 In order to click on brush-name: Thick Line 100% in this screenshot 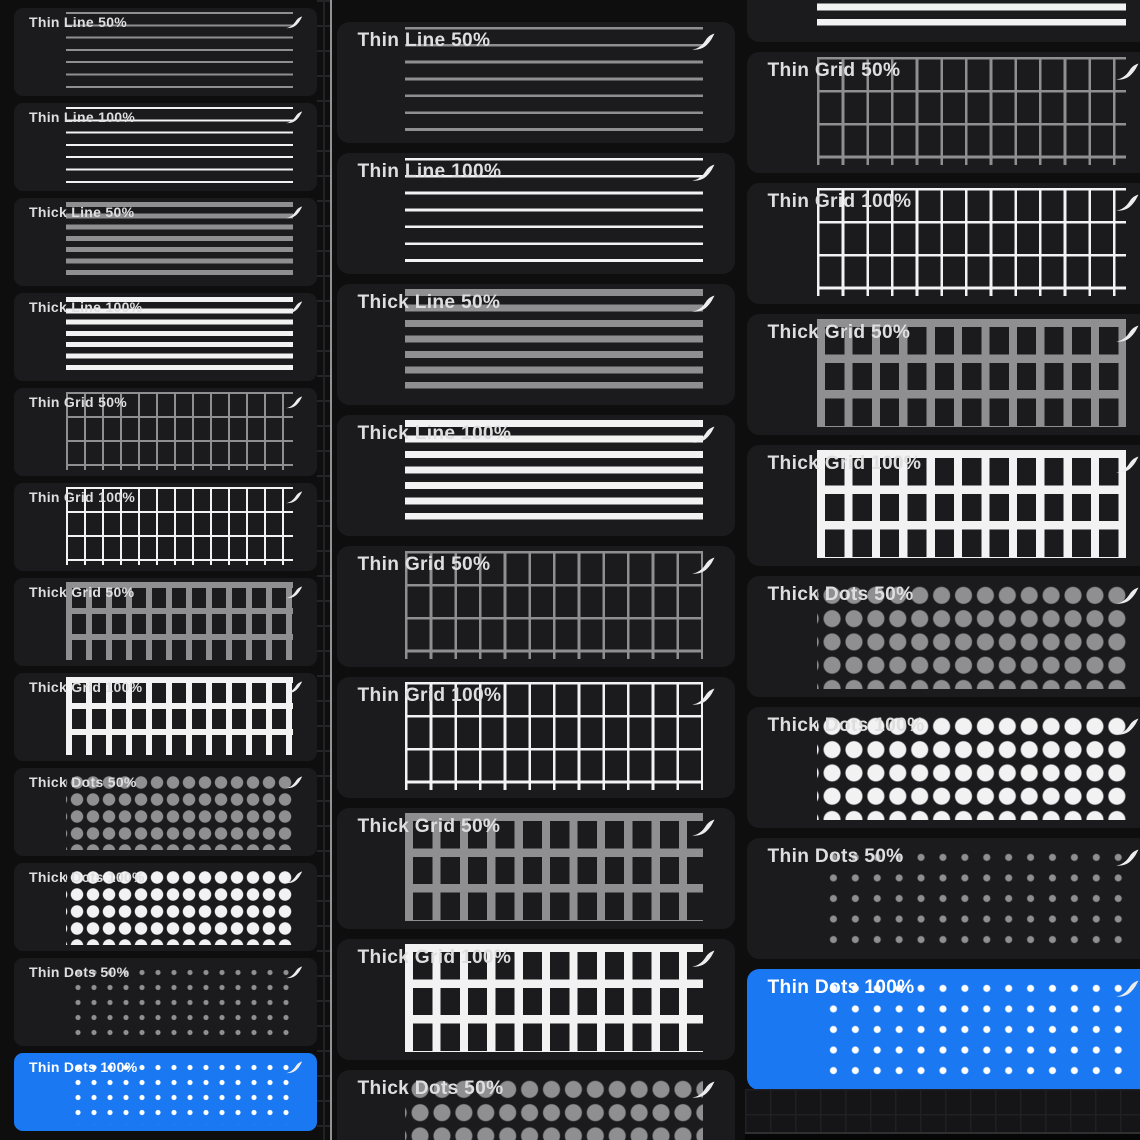, I will do `click(86, 307)`.